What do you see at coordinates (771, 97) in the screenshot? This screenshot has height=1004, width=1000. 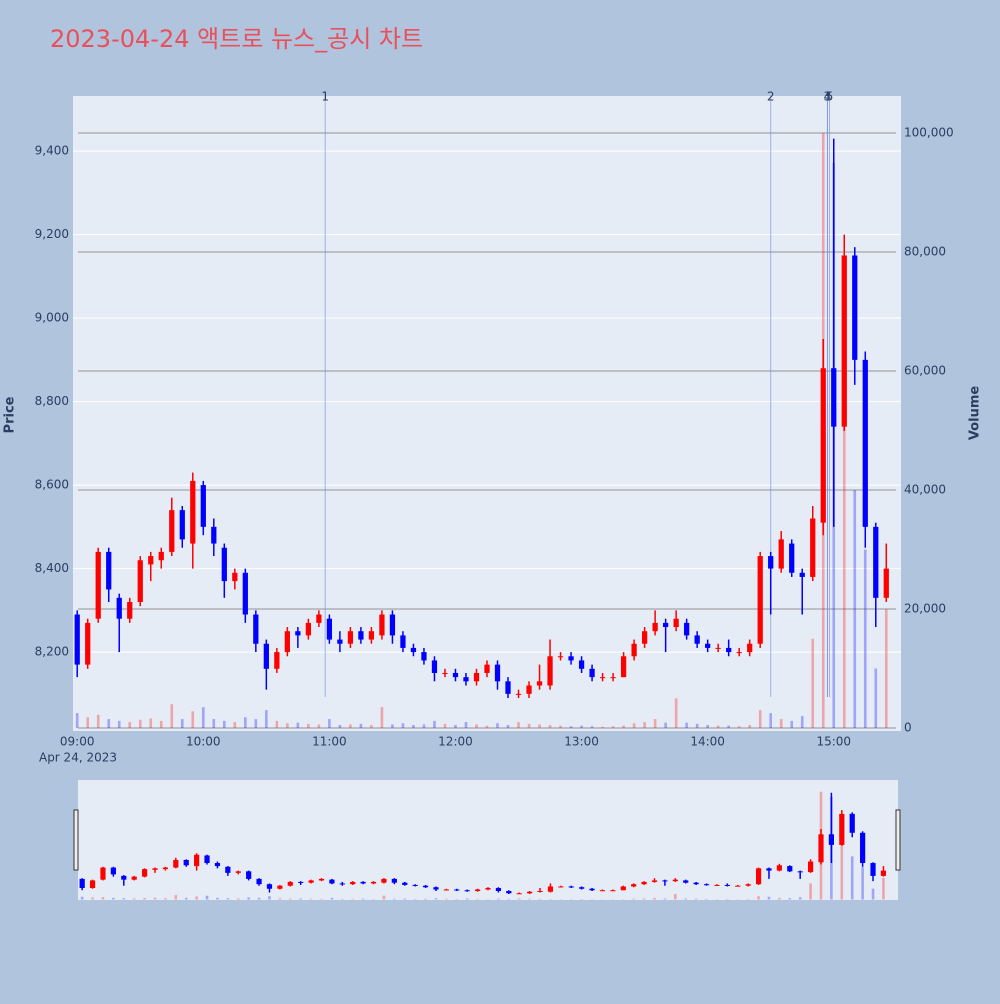 I see `annotation-label: 2` at bounding box center [771, 97].